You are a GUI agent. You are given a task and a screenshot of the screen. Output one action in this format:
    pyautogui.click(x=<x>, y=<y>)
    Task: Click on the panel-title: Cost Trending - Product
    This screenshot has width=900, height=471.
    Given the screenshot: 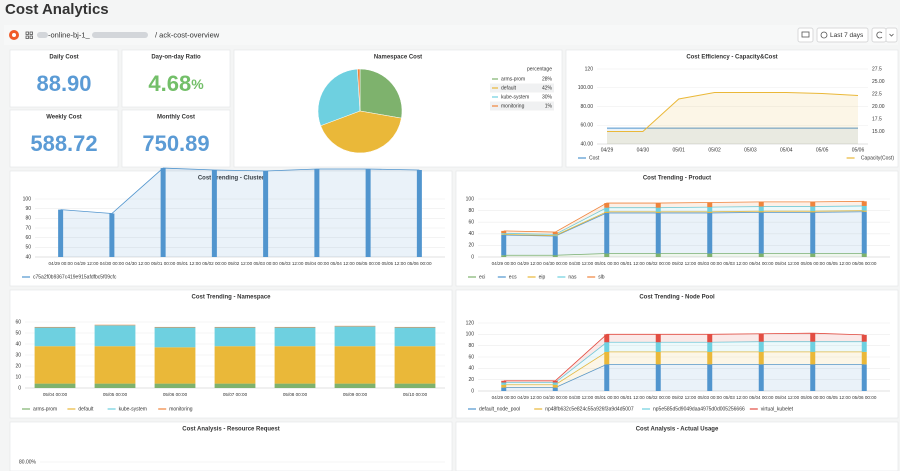 What is the action you would take?
    pyautogui.click(x=677, y=179)
    